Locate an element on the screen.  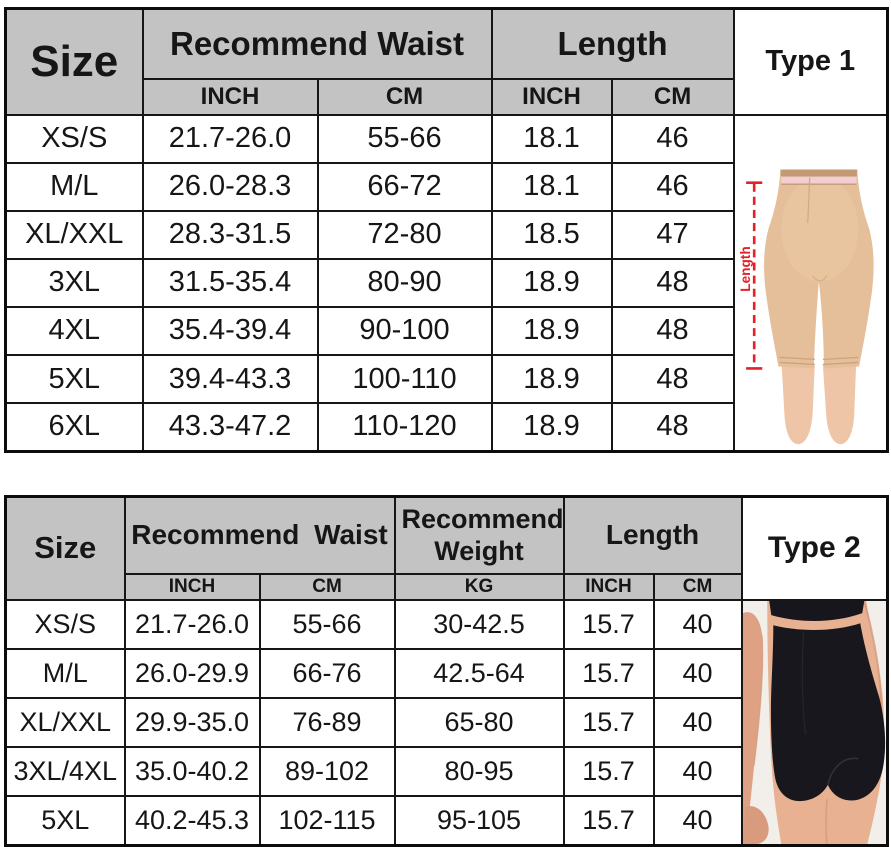
cell-weight-kg: 80-95 is located at coordinates (479, 772).